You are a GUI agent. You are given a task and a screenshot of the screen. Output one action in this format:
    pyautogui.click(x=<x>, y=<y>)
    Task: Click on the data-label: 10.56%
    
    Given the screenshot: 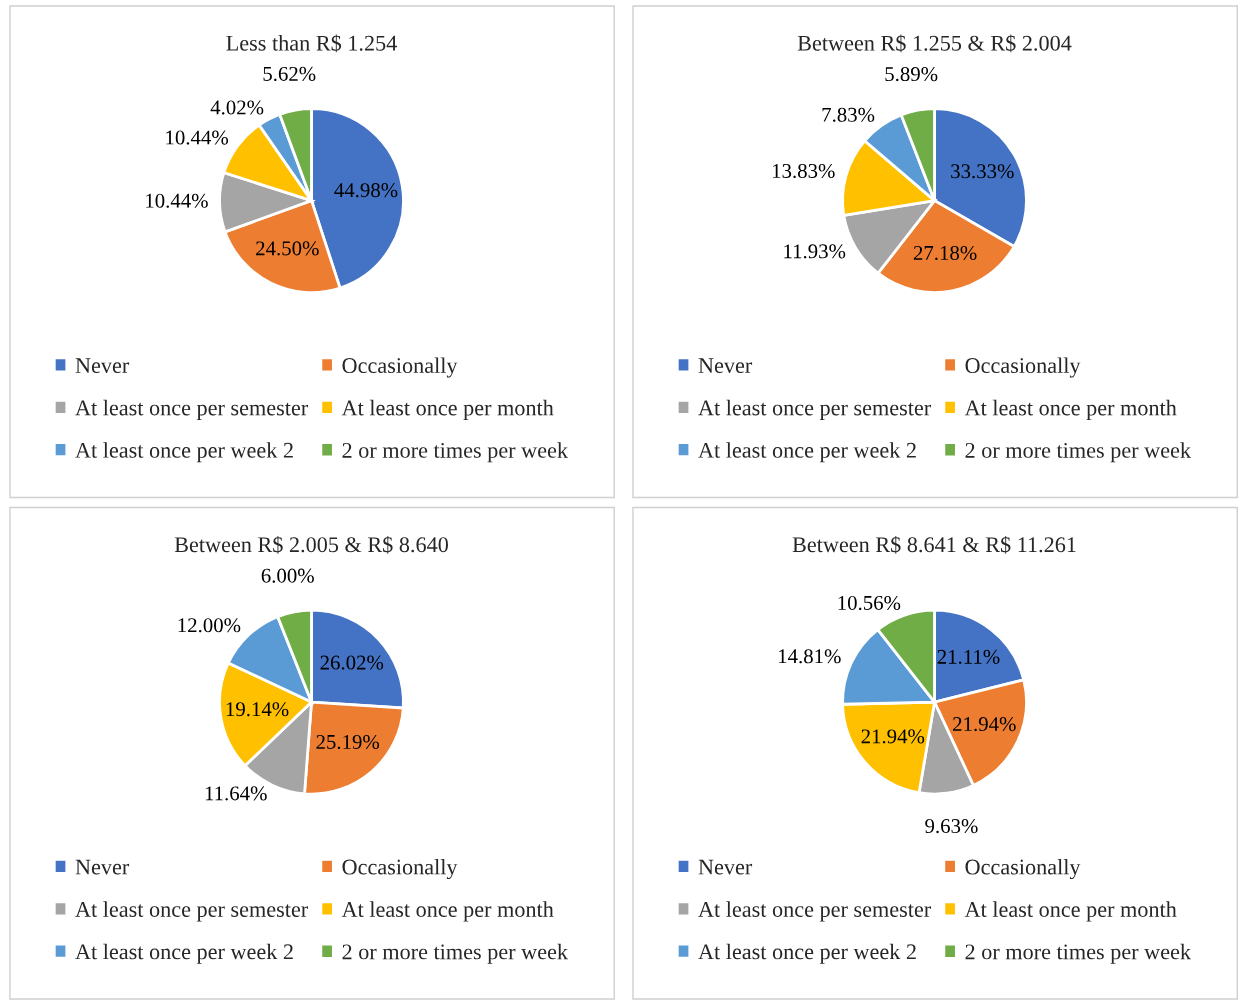 What is the action you would take?
    pyautogui.click(x=869, y=603)
    